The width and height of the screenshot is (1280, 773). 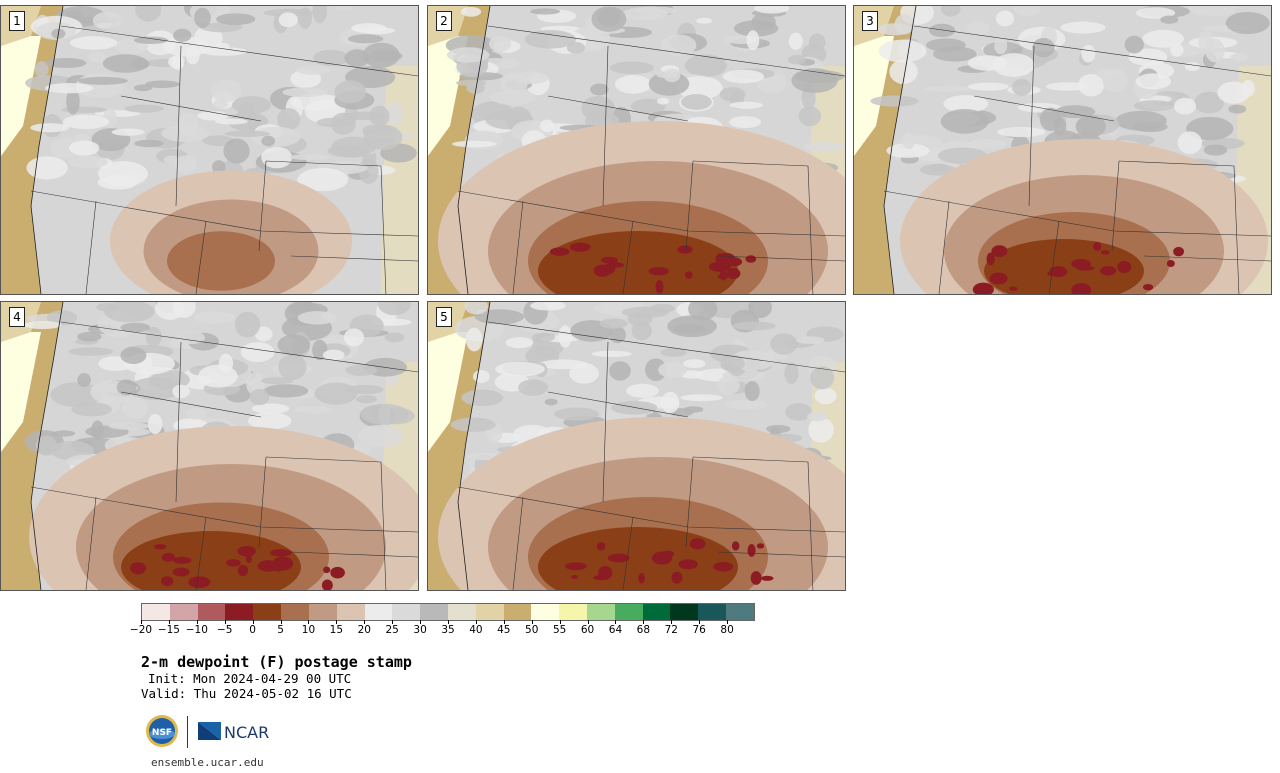 What do you see at coordinates (444, 21) in the screenshot?
I see `panel-label: 2` at bounding box center [444, 21].